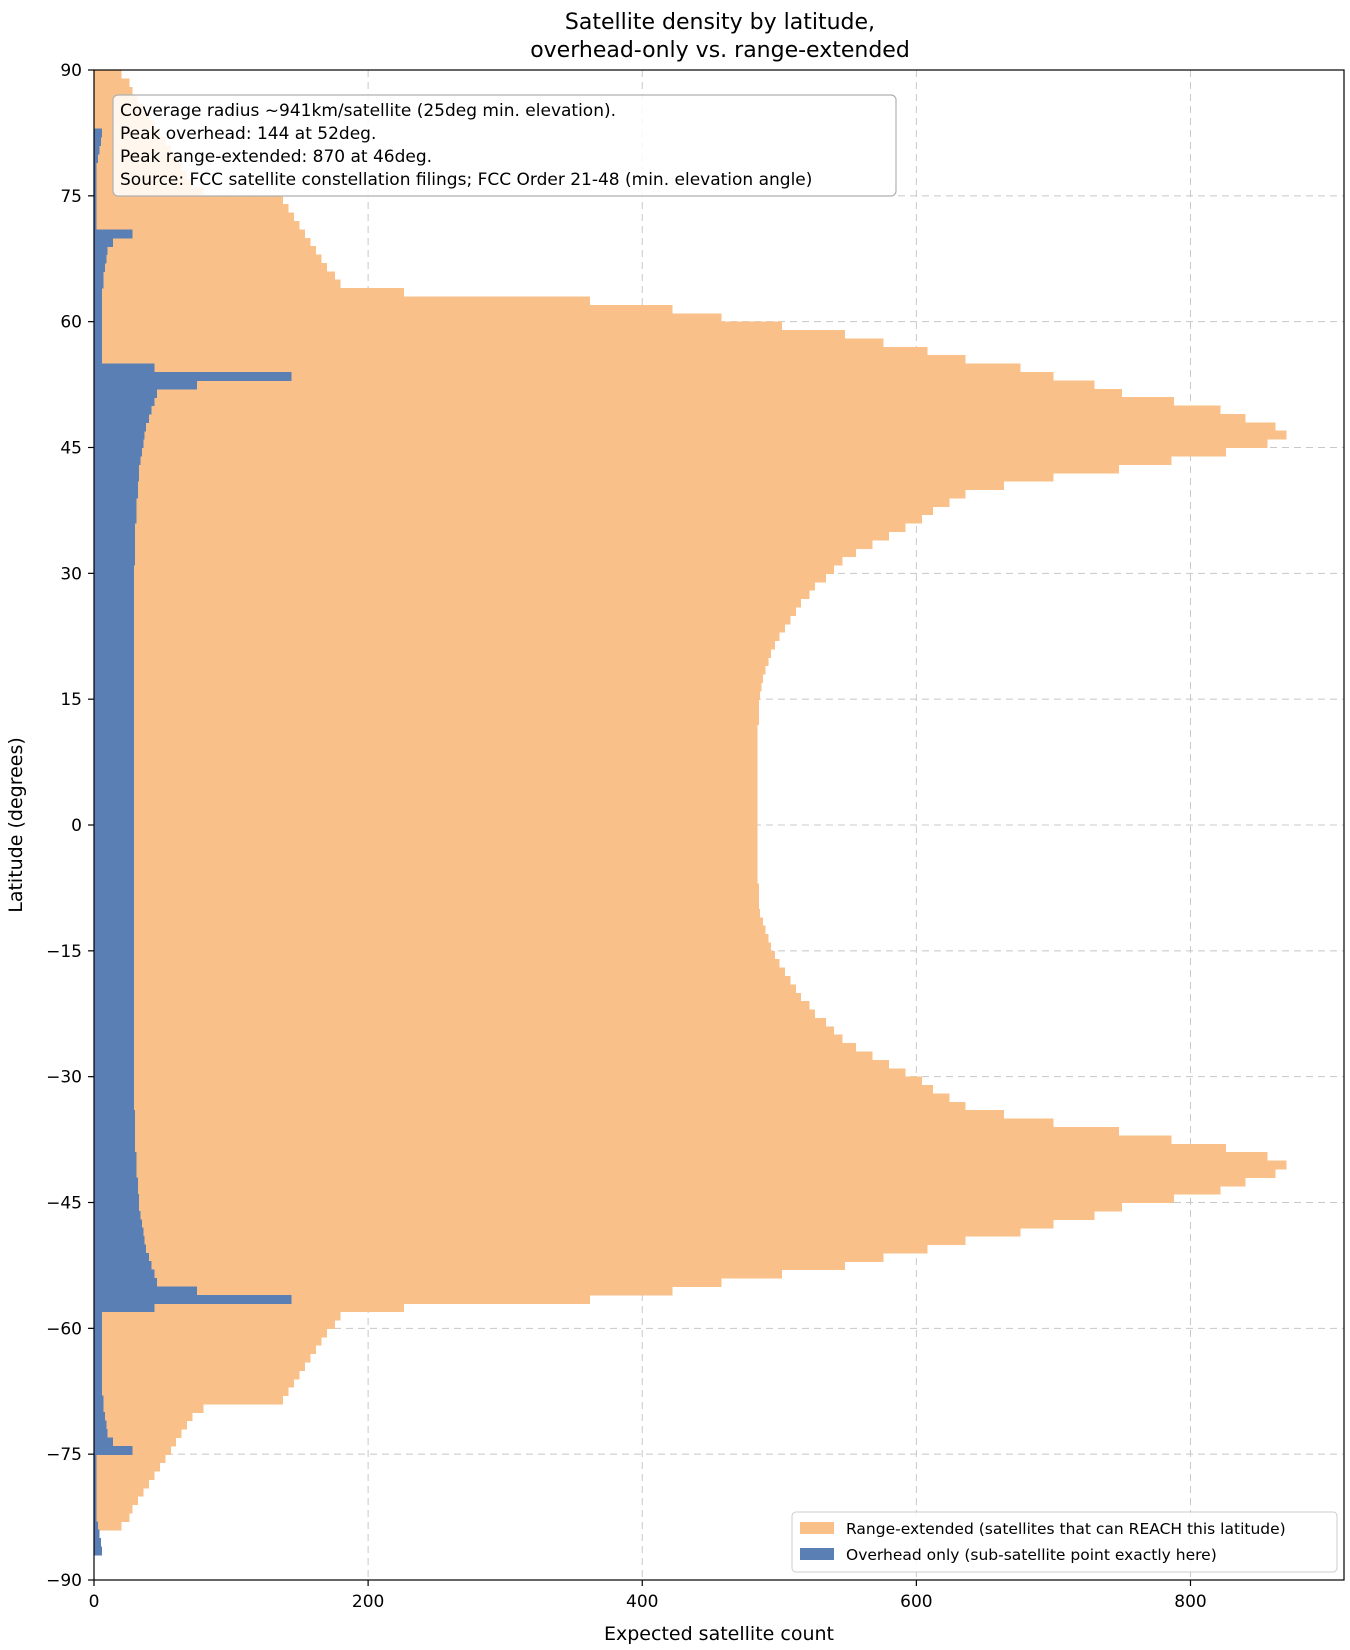  Describe the element at coordinates (720, 50) in the screenshot. I see `chart-title-line-2: overhead-only vs. range-extended` at that location.